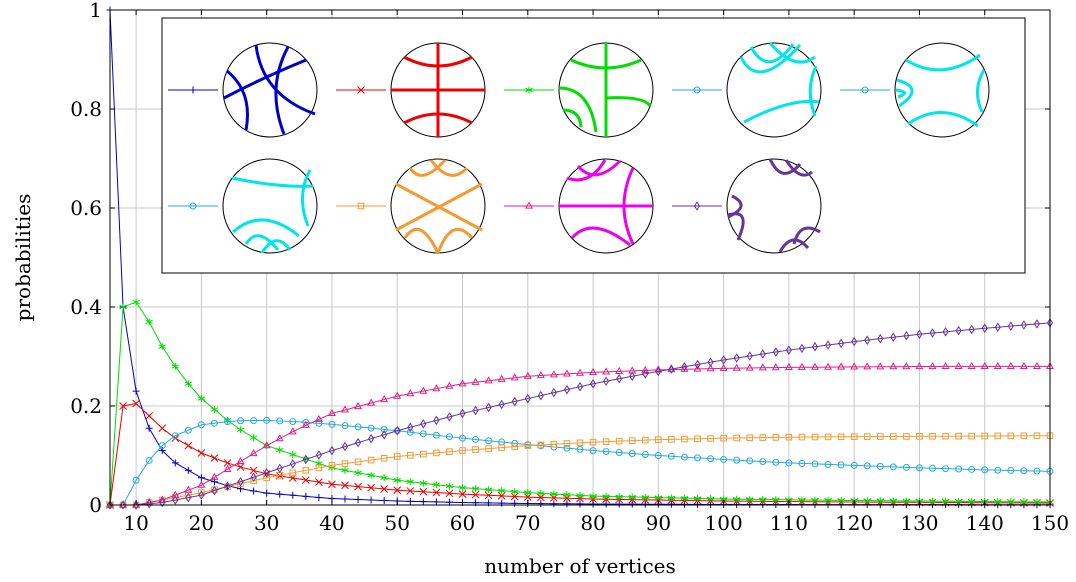 The width and height of the screenshot is (1076, 582). Describe the element at coordinates (724, 523) in the screenshot. I see `x-tick-label: 100` at that location.